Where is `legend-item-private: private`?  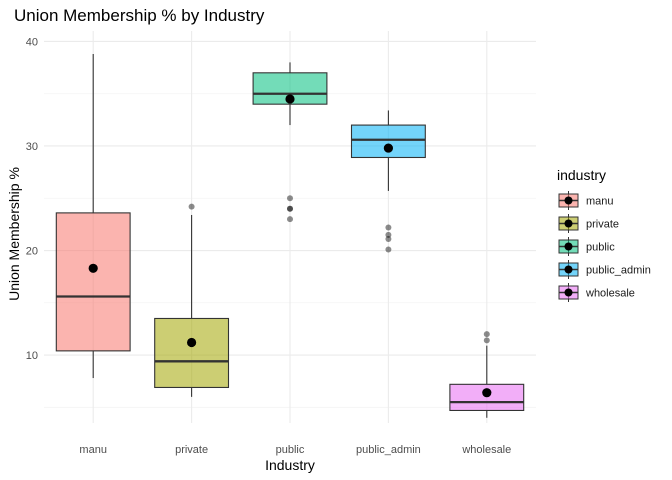 legend-item-private: private is located at coordinates (588, 223).